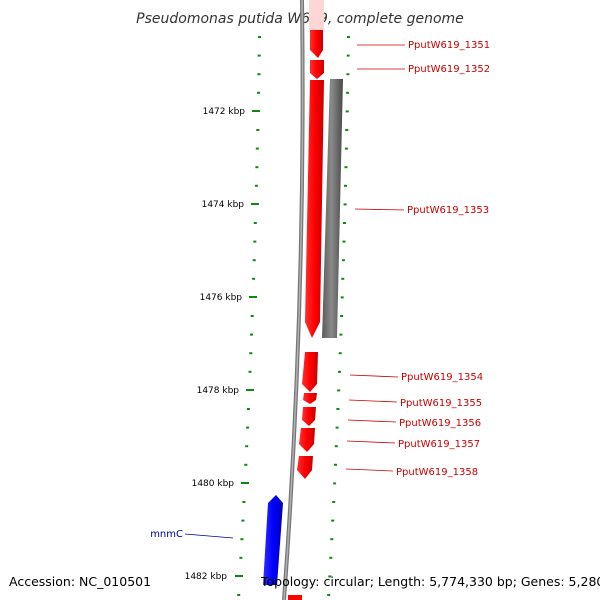  What do you see at coordinates (300, 19) in the screenshot?
I see `map-title: Pseudomonas putida W619, complete genome` at bounding box center [300, 19].